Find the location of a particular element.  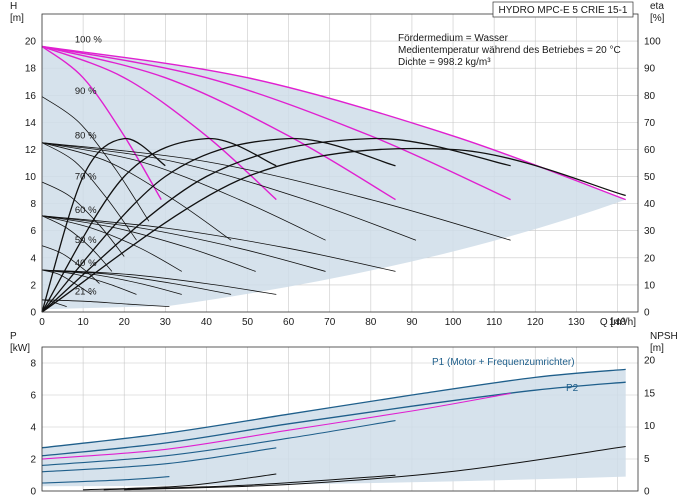

y-right-axis-unit: [%] is located at coordinates (657, 18).